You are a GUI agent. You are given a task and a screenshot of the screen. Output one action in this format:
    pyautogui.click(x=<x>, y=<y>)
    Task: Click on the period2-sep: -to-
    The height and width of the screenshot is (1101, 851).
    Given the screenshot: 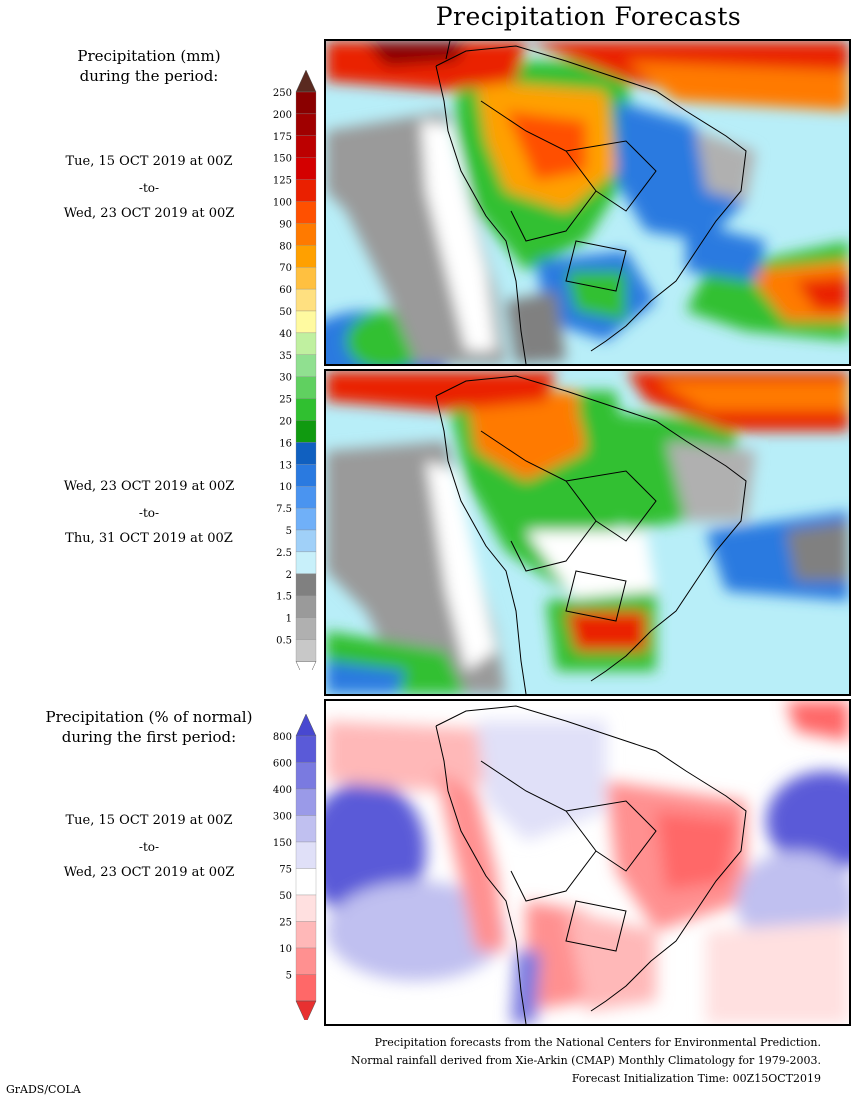 What is the action you would take?
    pyautogui.click(x=149, y=513)
    